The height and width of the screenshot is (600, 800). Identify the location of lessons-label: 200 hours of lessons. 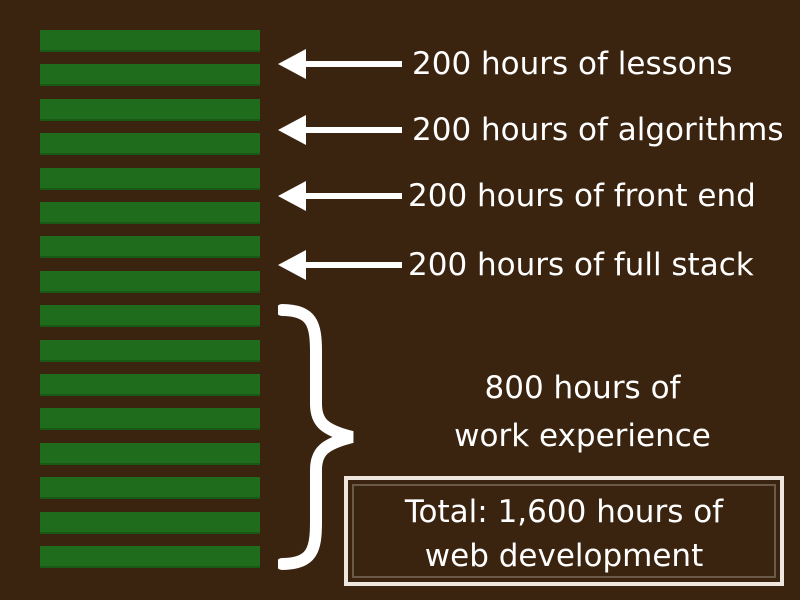
(572, 64).